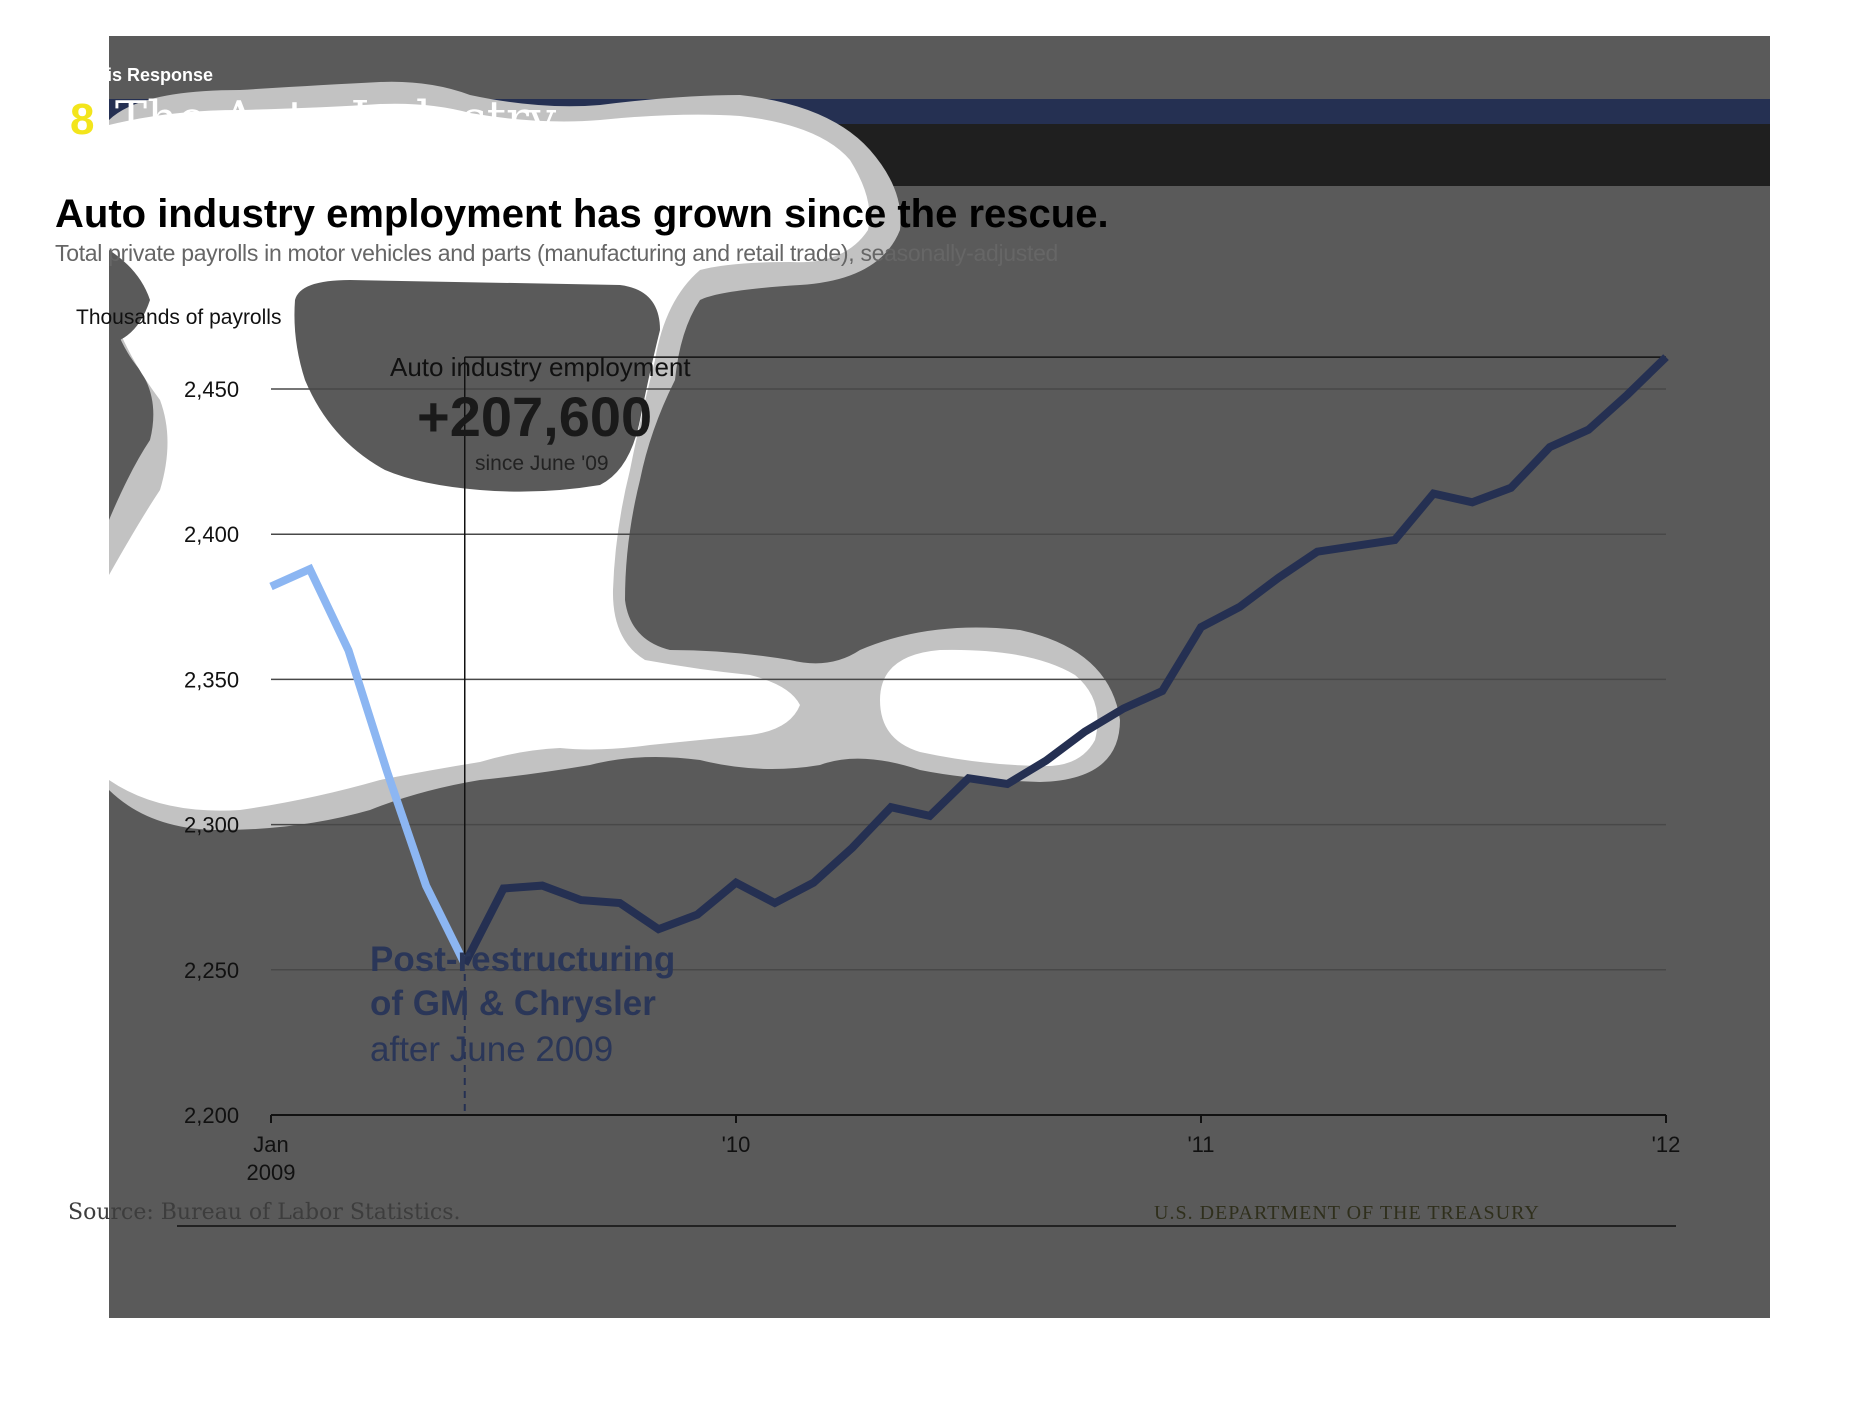 The image size is (1866, 1404). What do you see at coordinates (964, 1149) in the screenshot?
I see `x-axis: Jan 2009 '10 '11 '12` at bounding box center [964, 1149].